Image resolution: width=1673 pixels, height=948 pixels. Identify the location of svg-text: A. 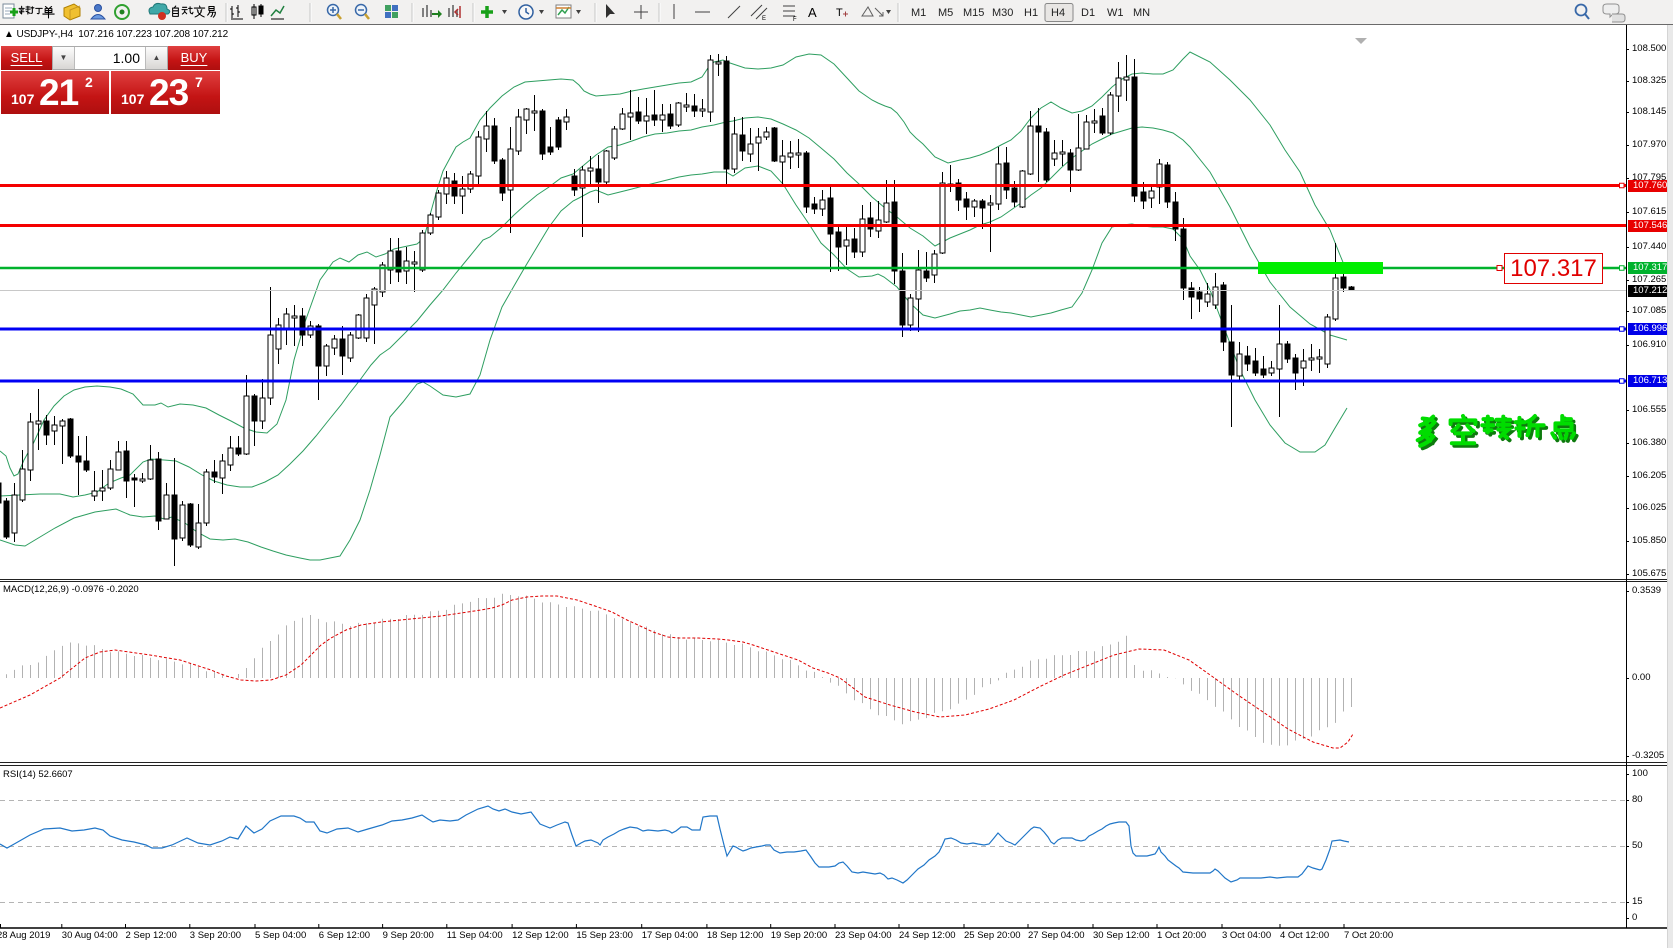
(812, 12).